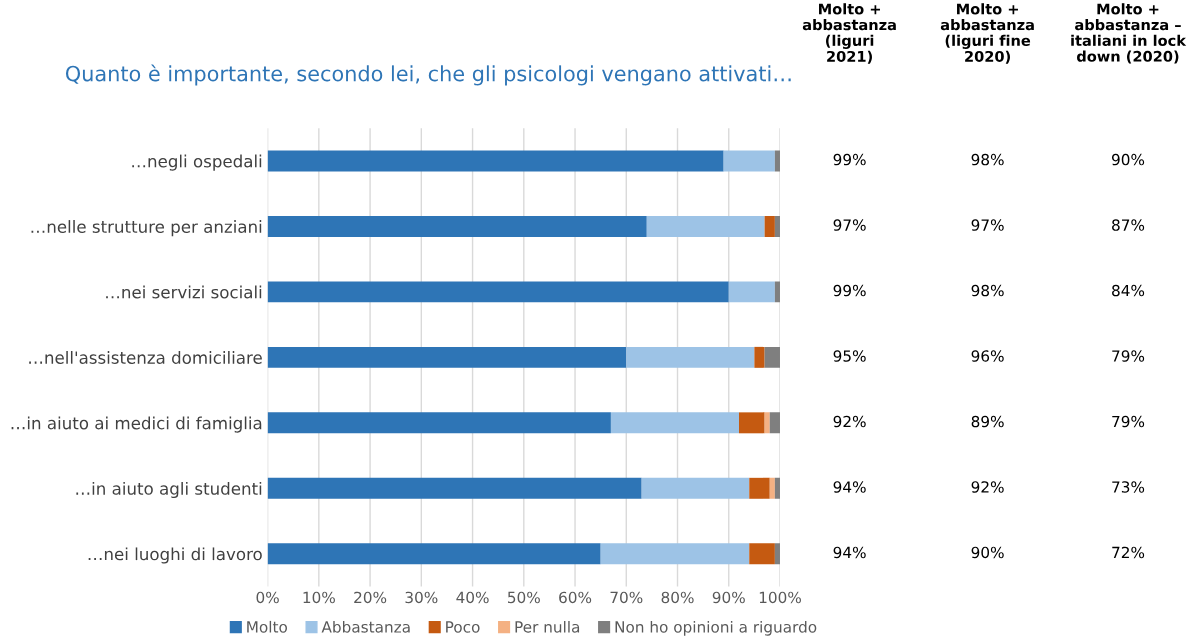 The height and width of the screenshot is (641, 1200). What do you see at coordinates (849, 356) in the screenshot?
I see `text: 95%` at bounding box center [849, 356].